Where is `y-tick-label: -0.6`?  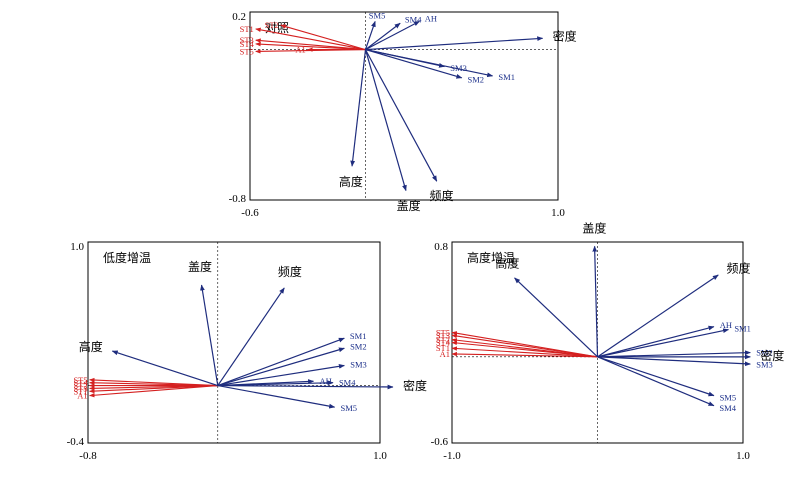 y-tick-label: -0.6 is located at coordinates (440, 442).